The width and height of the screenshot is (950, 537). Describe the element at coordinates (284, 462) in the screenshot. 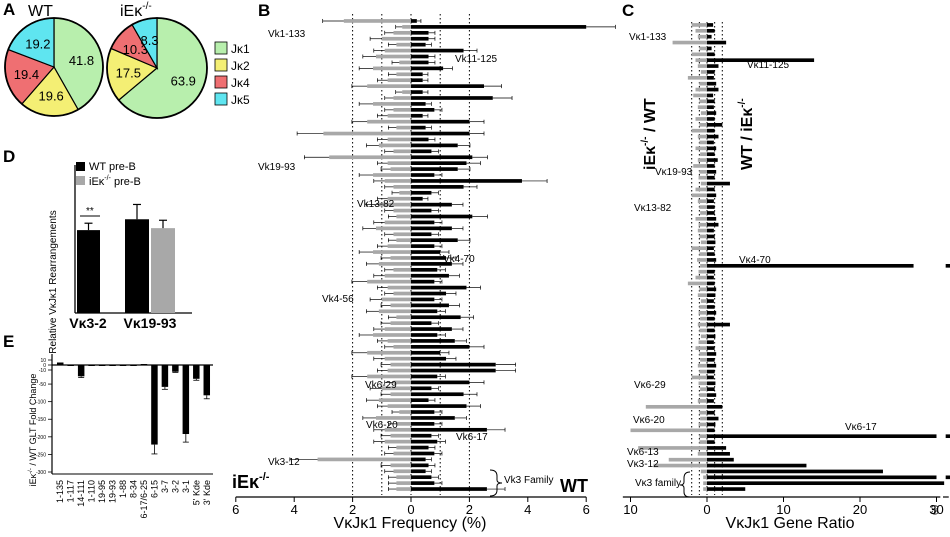

I see `b-annotation: Vk3-12` at that location.